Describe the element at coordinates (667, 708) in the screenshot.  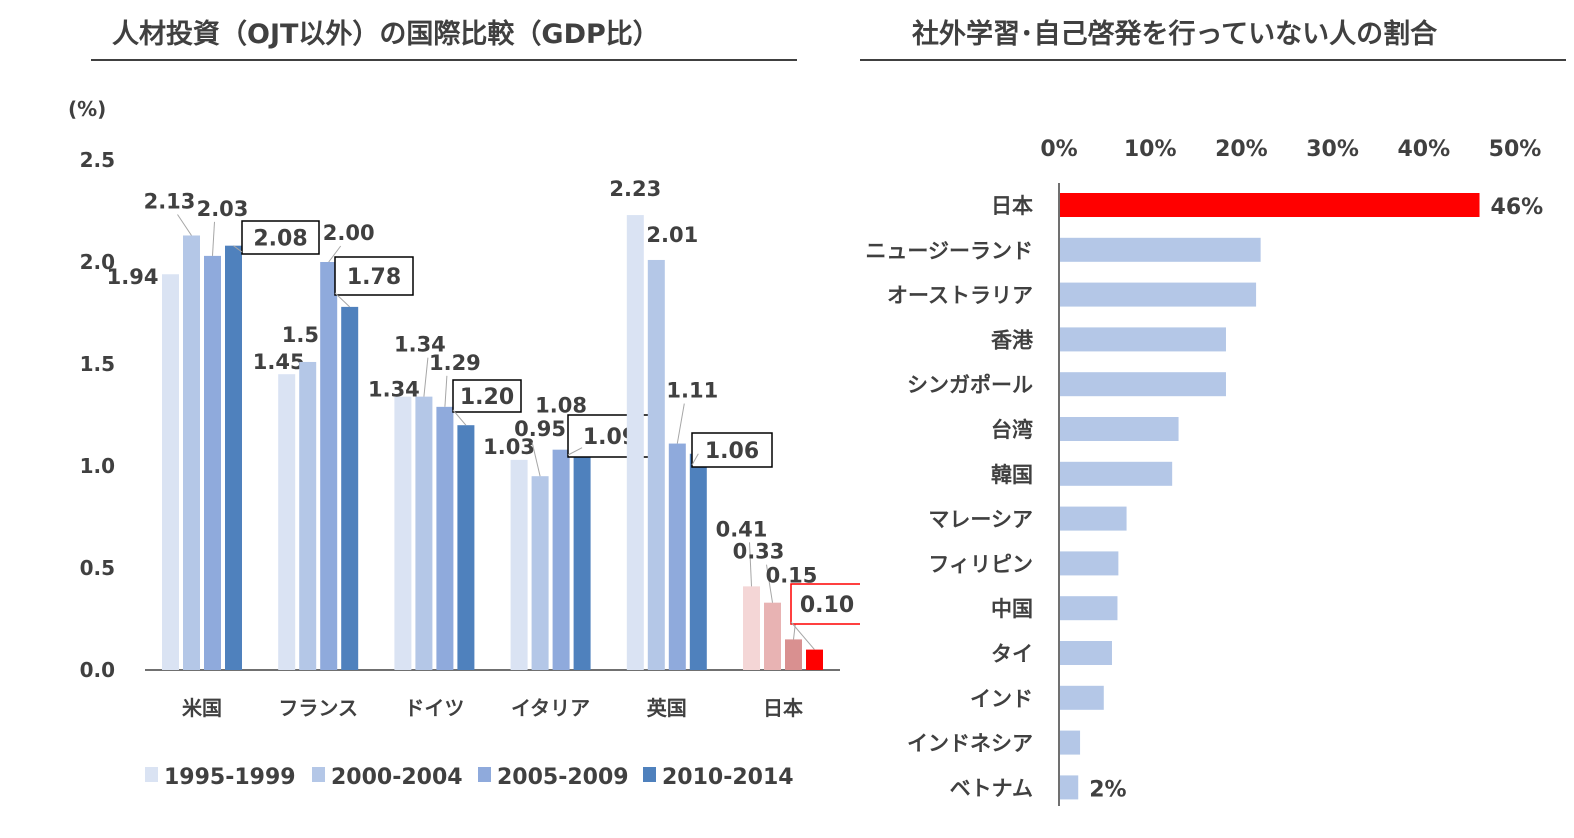
I see `category-label: 英国` at that location.